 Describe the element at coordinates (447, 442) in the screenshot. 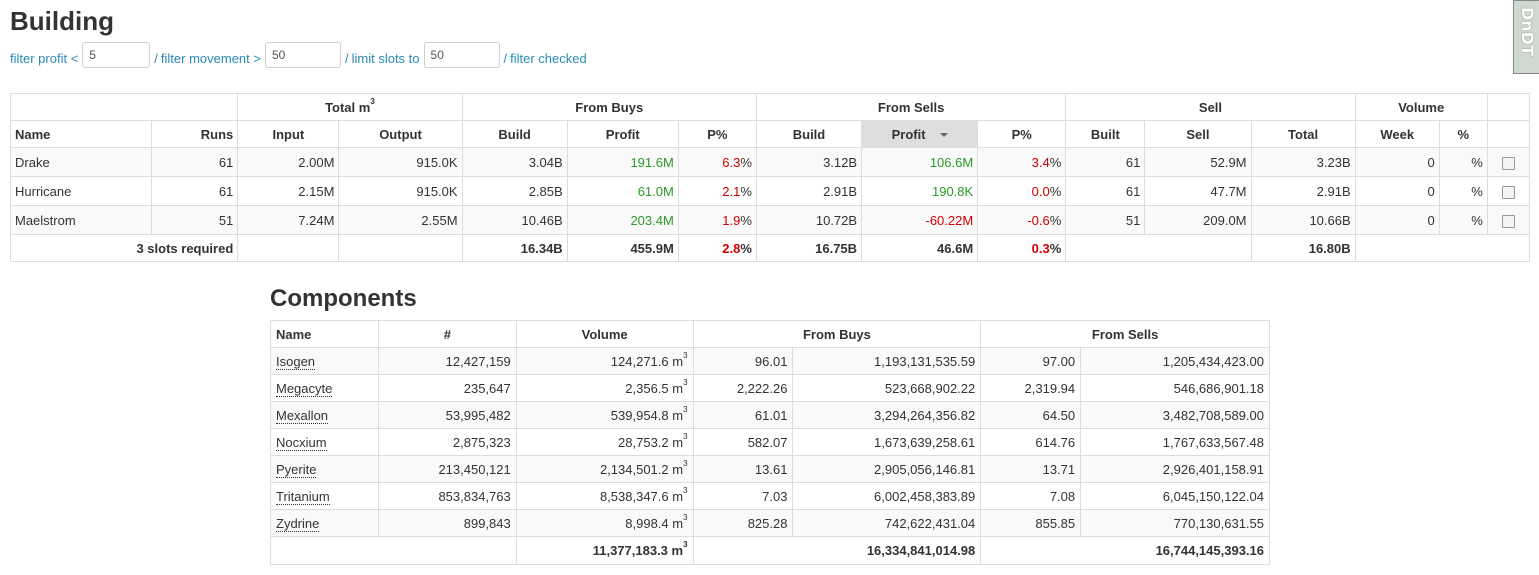

I see `comp-count: 2,875,323` at that location.